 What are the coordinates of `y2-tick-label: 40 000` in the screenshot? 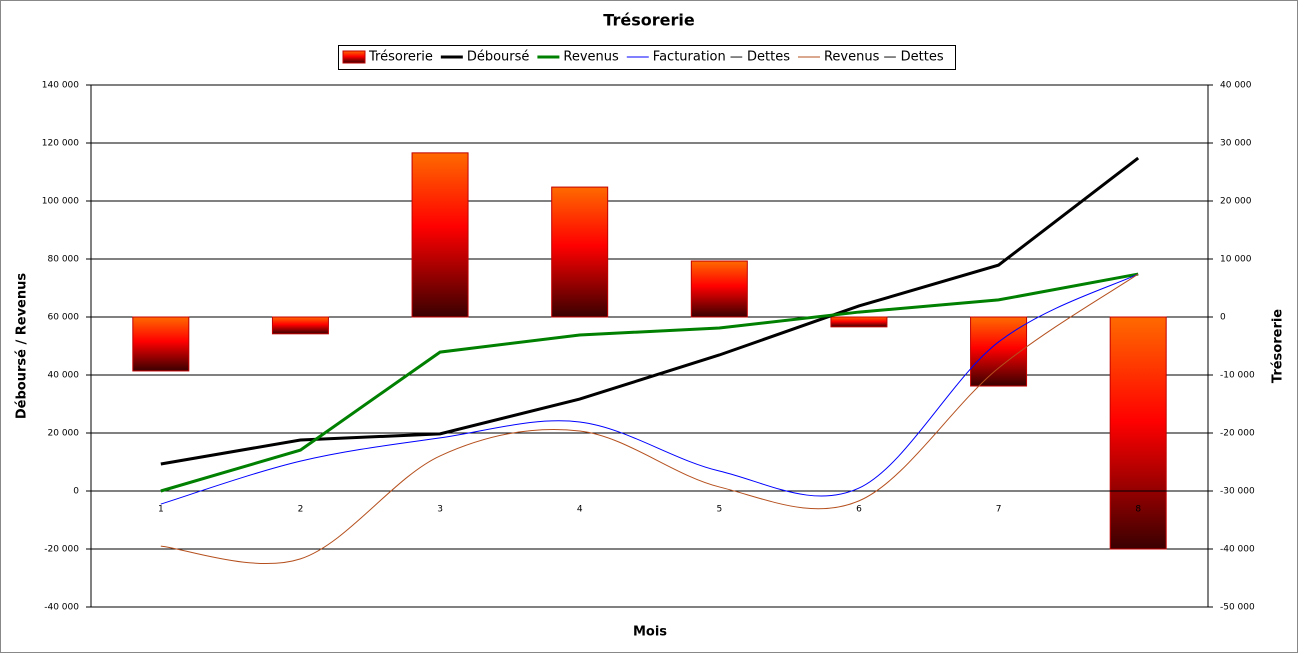 It's located at (1236, 86).